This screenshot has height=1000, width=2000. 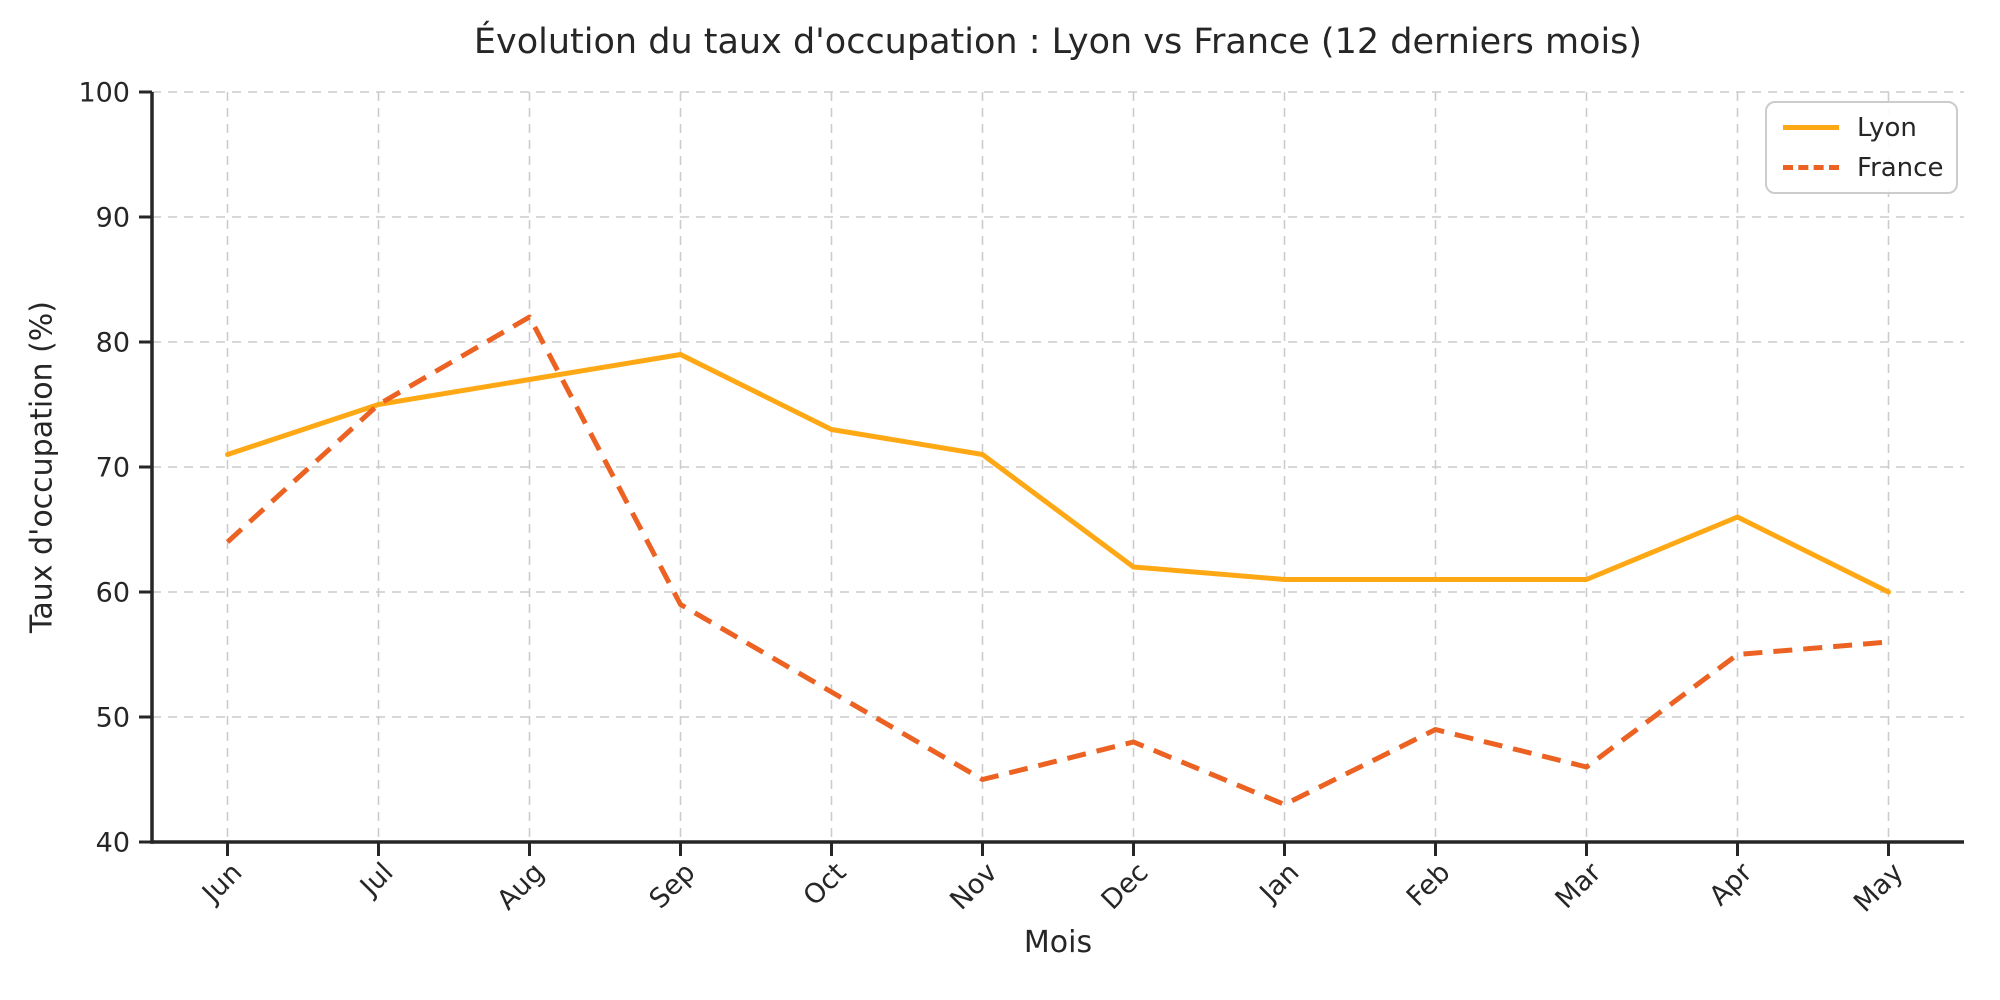 What do you see at coordinates (1731, 884) in the screenshot?
I see `x-tick-label: Apr` at bounding box center [1731, 884].